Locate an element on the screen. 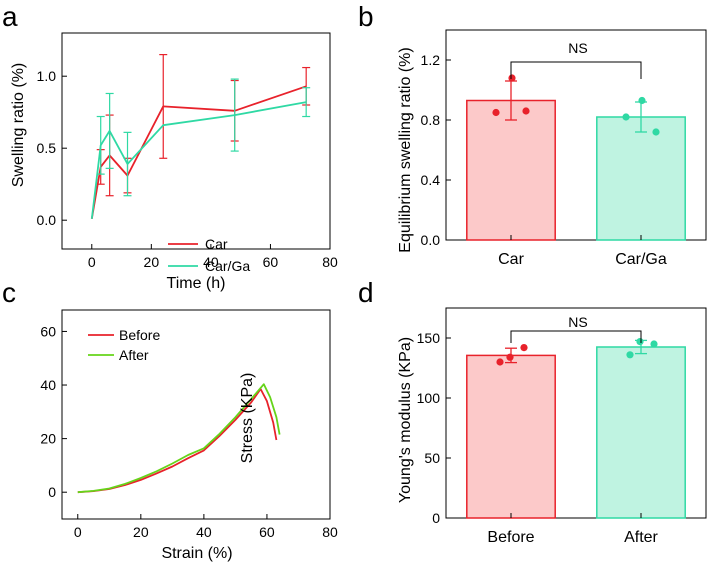 The width and height of the screenshot is (708, 564). y-tick-label-c-2: 40 is located at coordinates (48, 385).